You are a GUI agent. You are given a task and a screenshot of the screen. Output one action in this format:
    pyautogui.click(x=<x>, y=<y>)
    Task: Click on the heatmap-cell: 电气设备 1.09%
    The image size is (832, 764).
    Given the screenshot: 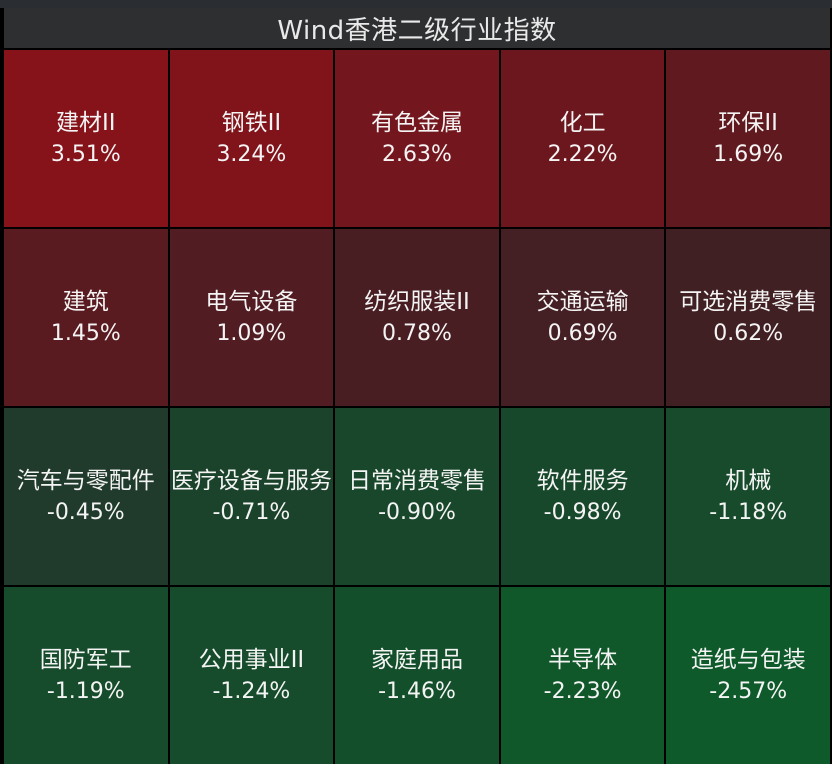 What is the action you would take?
    pyautogui.click(x=251, y=317)
    